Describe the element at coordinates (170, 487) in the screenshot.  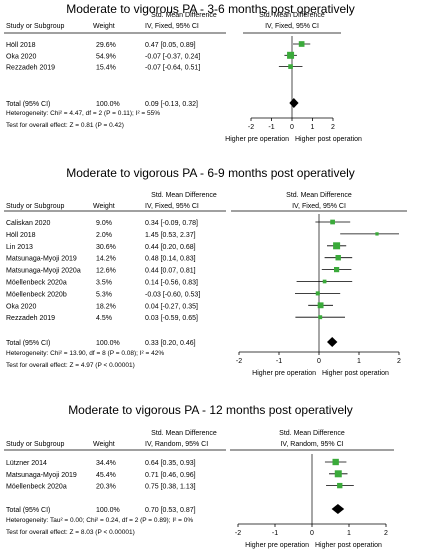
I see `study-ci: 0.75 [0.38, 1.13]` at that location.